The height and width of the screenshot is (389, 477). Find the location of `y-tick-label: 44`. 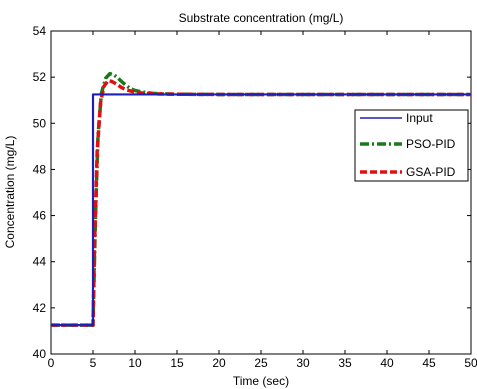

y-tick-label: 44 is located at coordinates (40, 262).